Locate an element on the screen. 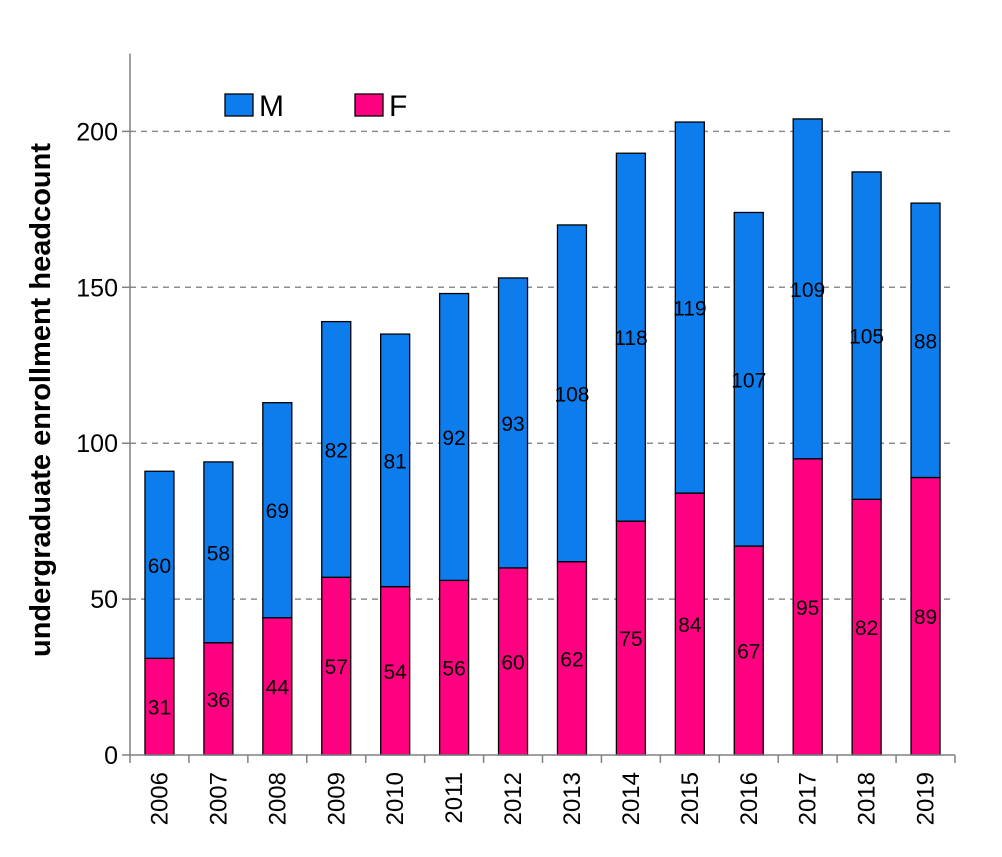 This screenshot has height=857, width=1002. data-label-m-2007: 58 is located at coordinates (218, 553).